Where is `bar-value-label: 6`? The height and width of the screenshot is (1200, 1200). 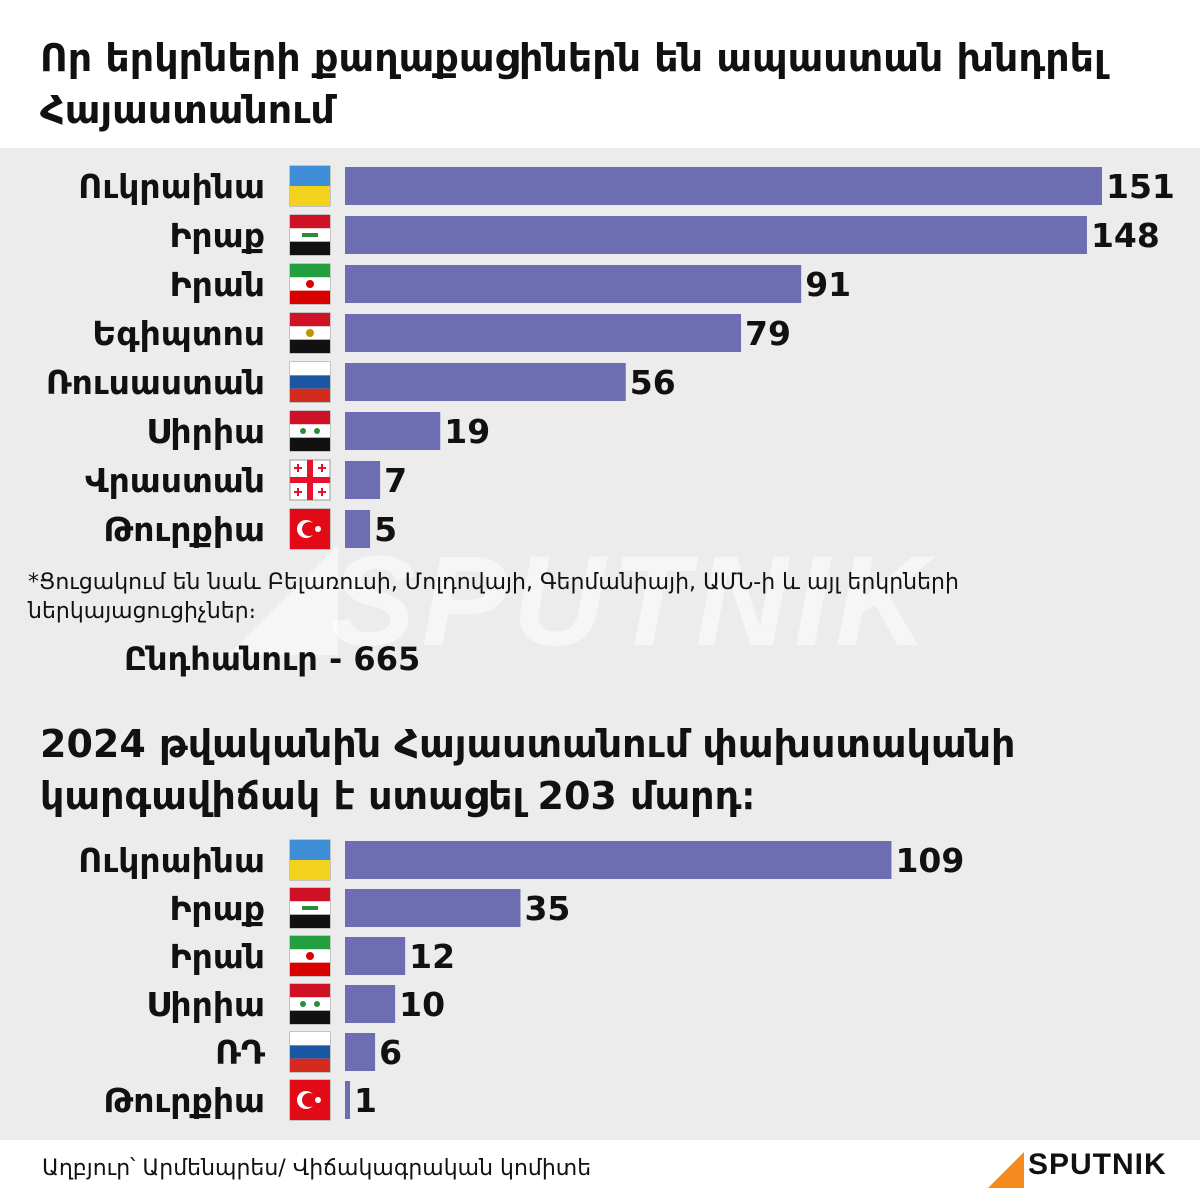
bar-value-label: 6 is located at coordinates (390, 1052).